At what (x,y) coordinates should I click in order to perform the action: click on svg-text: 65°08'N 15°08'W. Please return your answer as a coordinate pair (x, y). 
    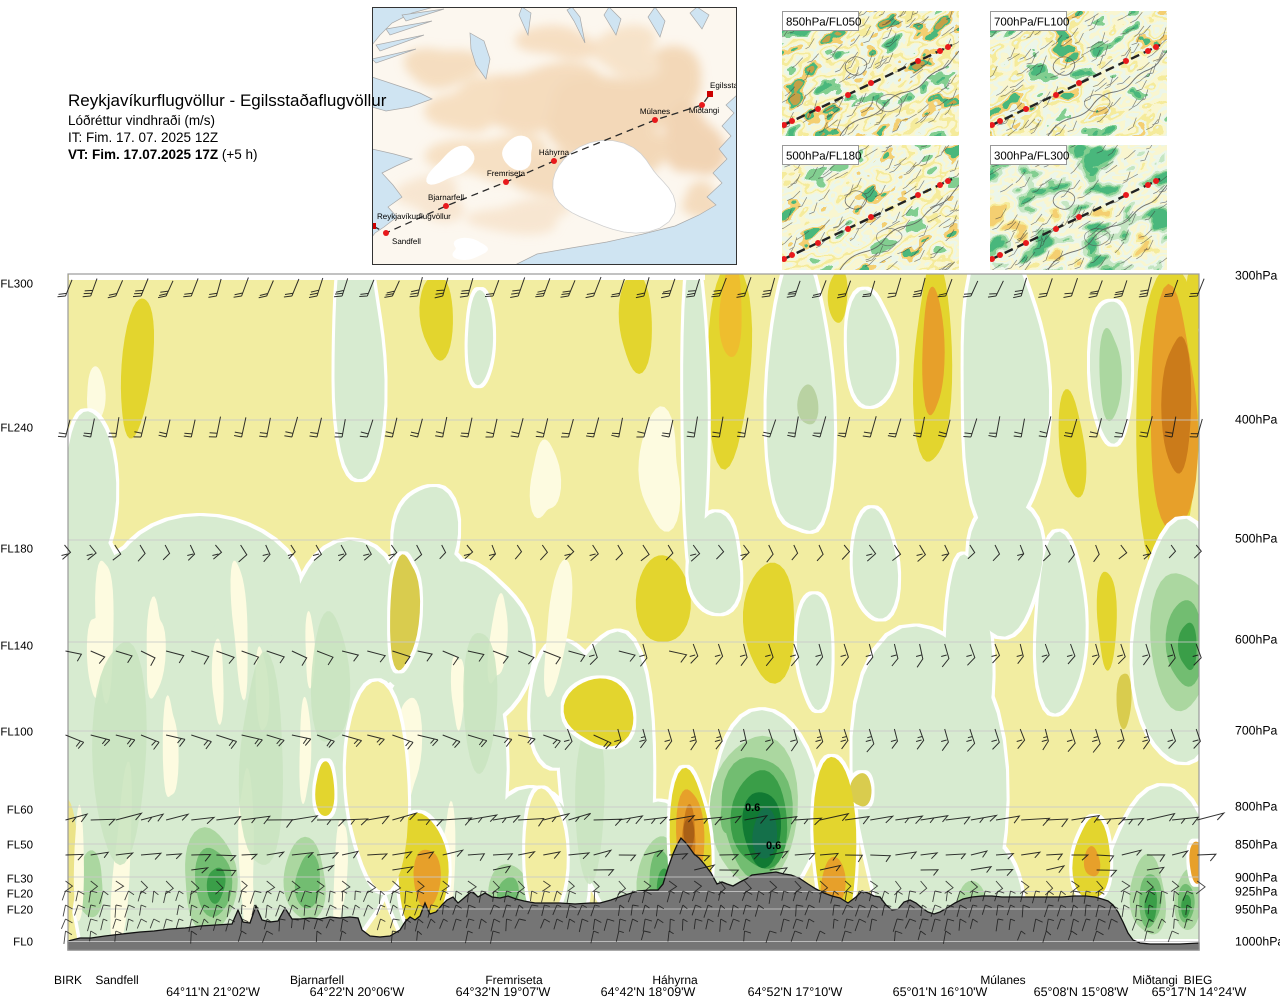
    Looking at the image, I should click on (1081, 992).